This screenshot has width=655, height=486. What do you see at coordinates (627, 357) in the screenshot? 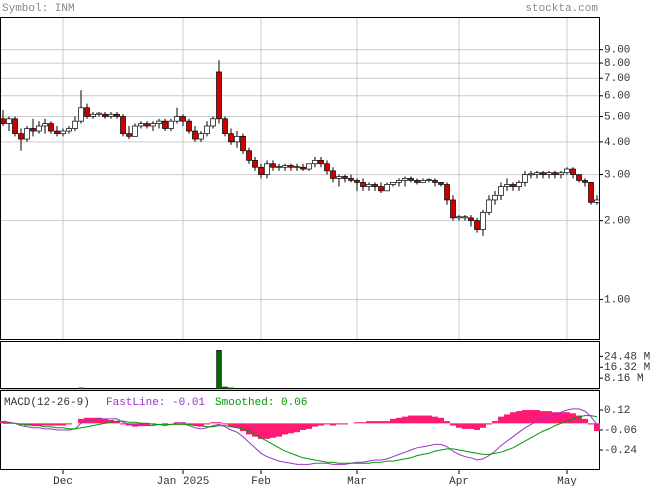
I see `y-tick-label: 24.48 M` at bounding box center [627, 357].